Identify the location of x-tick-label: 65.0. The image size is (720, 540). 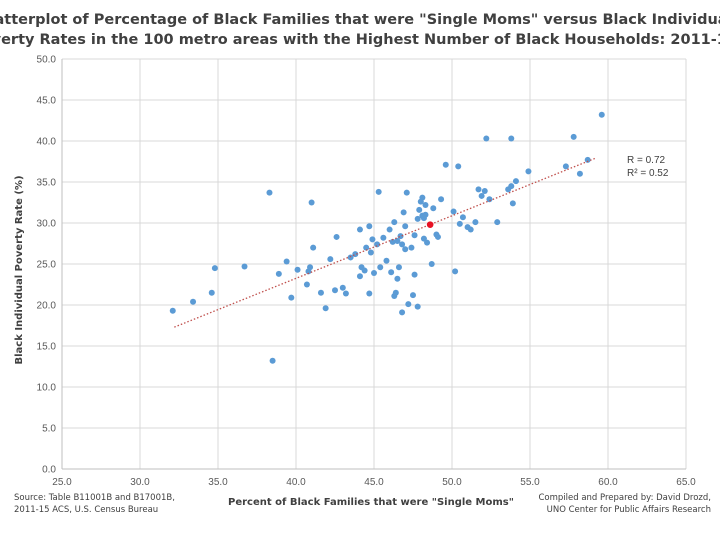
(686, 482).